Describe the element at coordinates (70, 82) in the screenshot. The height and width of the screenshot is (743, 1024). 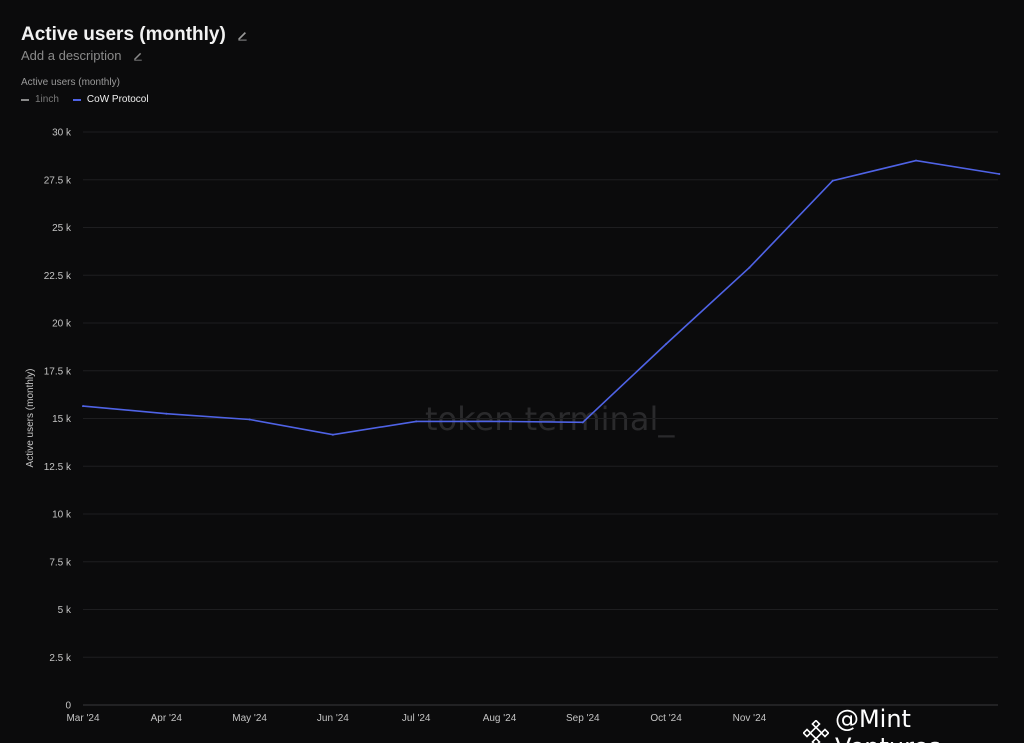
I see `chart-subtitle: Active users (monthly)` at that location.